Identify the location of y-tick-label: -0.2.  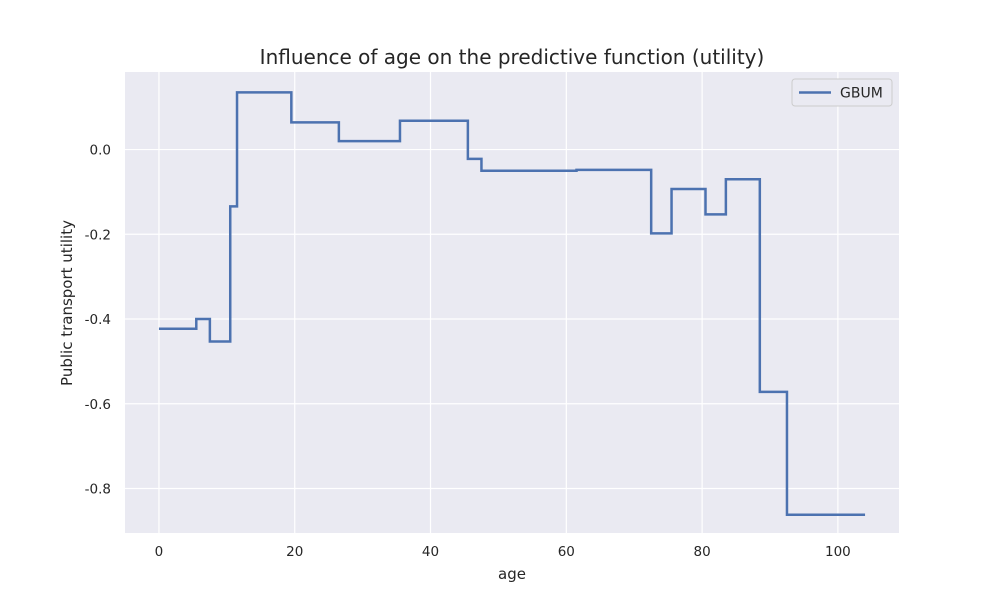
(98, 235).